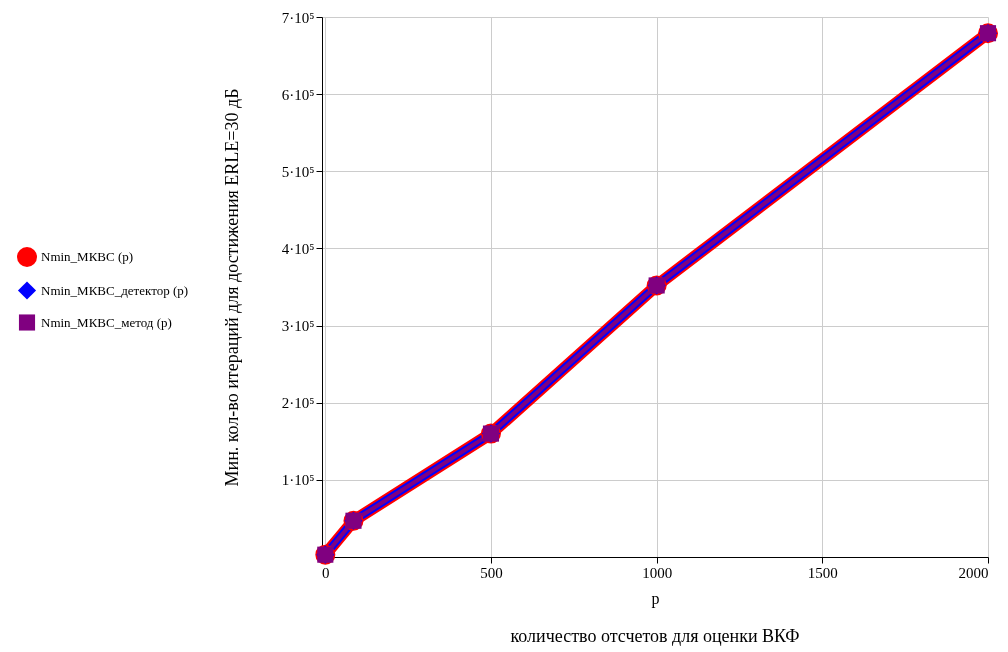 The width and height of the screenshot is (1008, 652). What do you see at coordinates (491, 572) in the screenshot?
I see `x-tick-label: 500` at bounding box center [491, 572].